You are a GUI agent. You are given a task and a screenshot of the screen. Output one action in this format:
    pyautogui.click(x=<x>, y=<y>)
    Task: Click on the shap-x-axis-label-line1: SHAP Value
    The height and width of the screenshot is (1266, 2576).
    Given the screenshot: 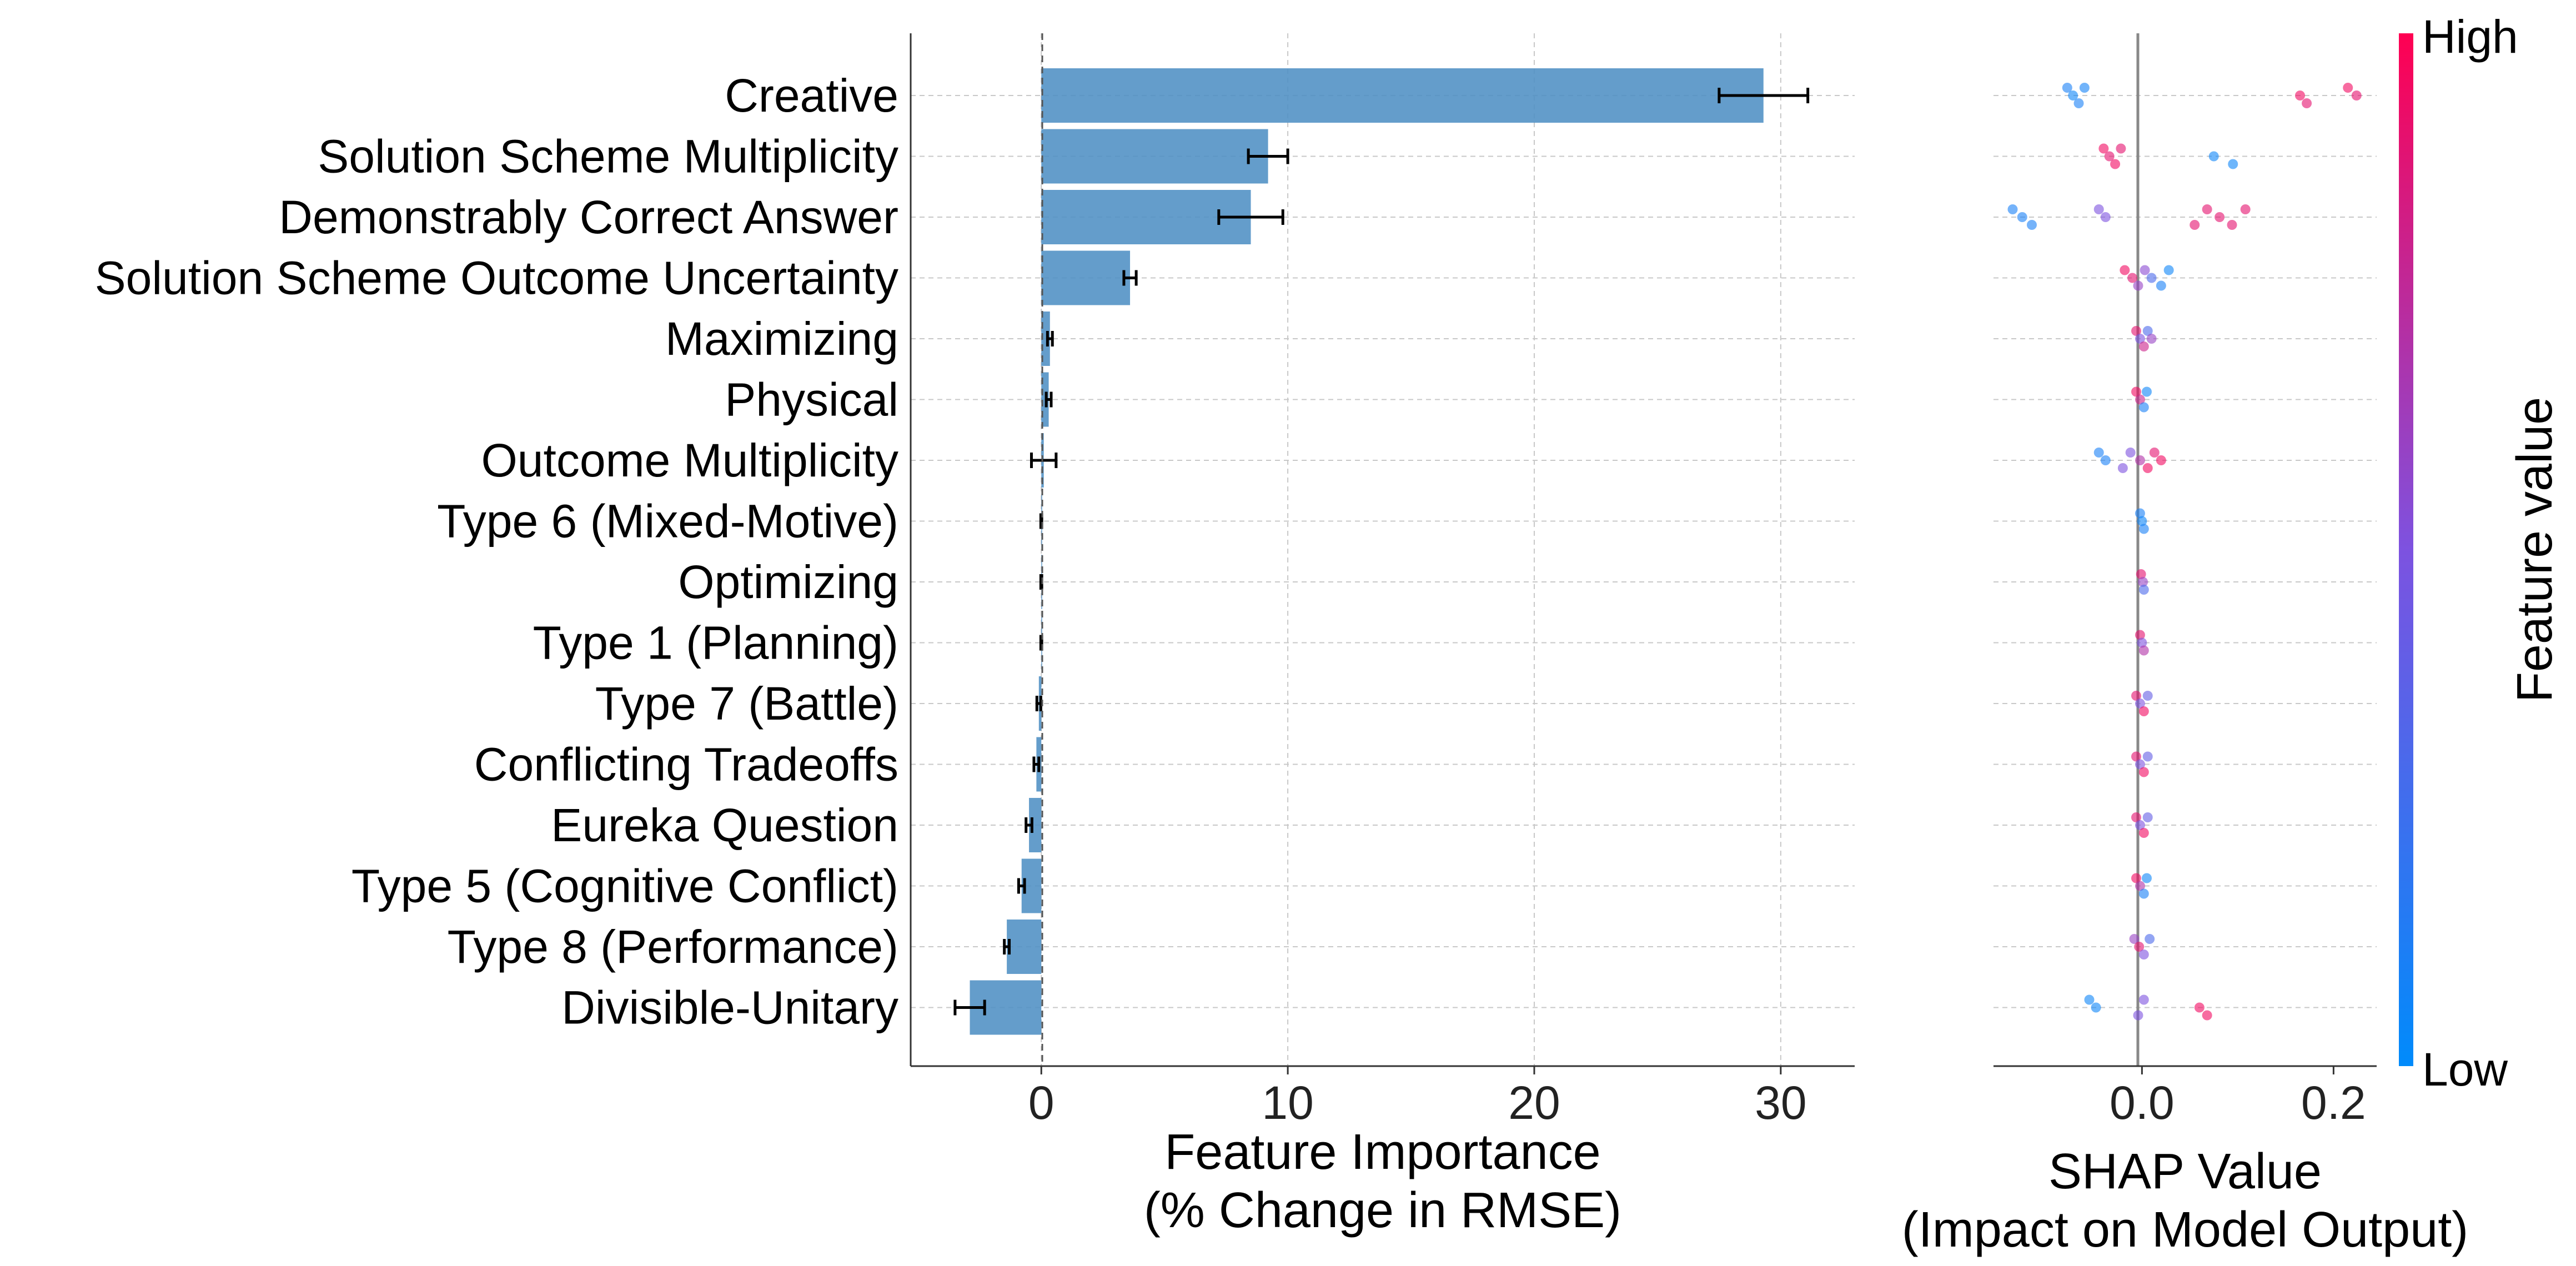 What is the action you would take?
    pyautogui.click(x=2185, y=1171)
    